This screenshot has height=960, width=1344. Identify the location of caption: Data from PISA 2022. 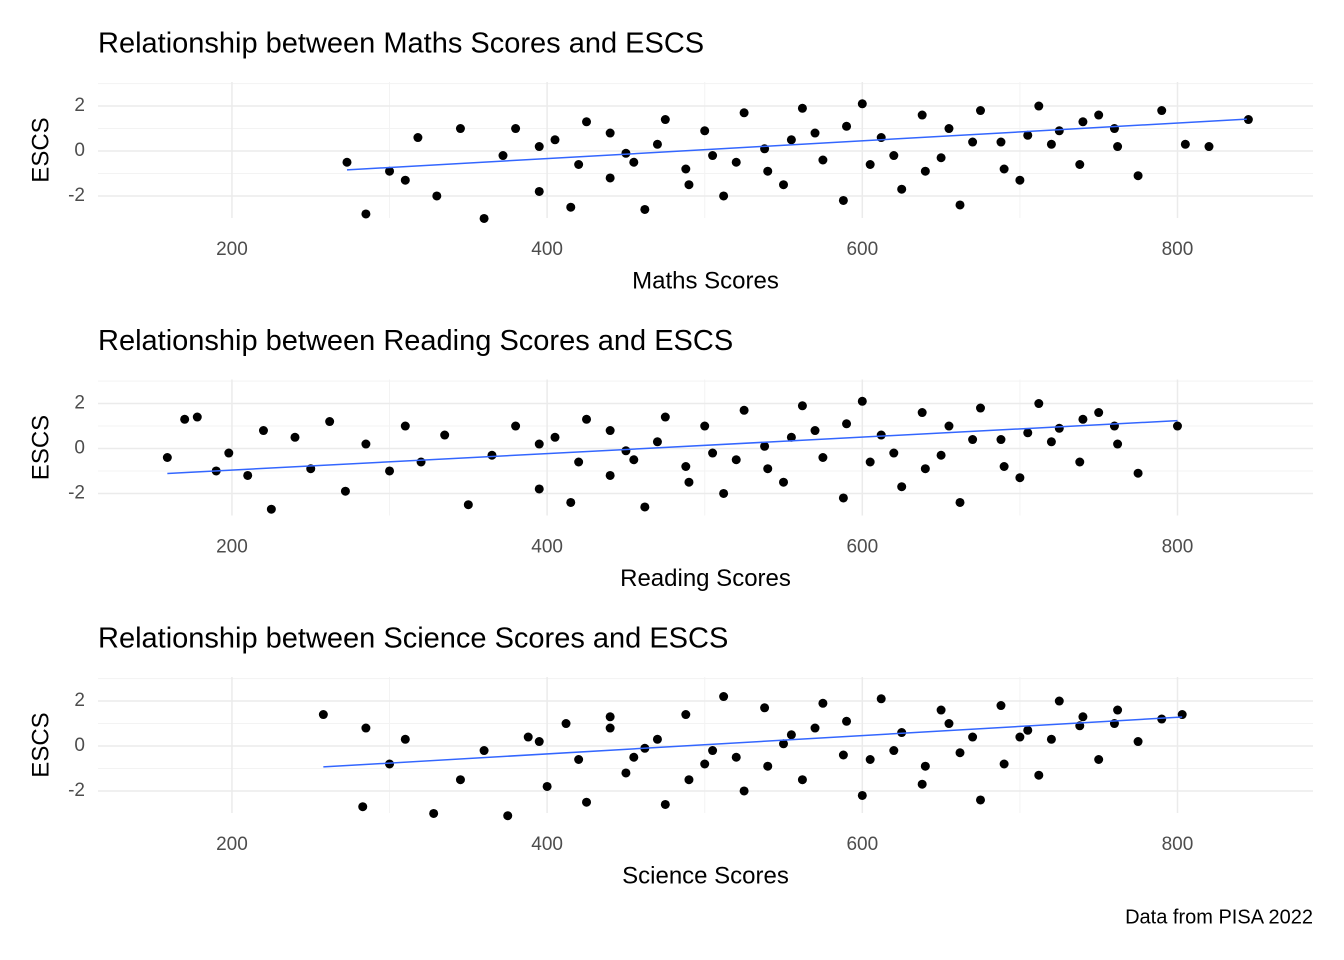
(1219, 917).